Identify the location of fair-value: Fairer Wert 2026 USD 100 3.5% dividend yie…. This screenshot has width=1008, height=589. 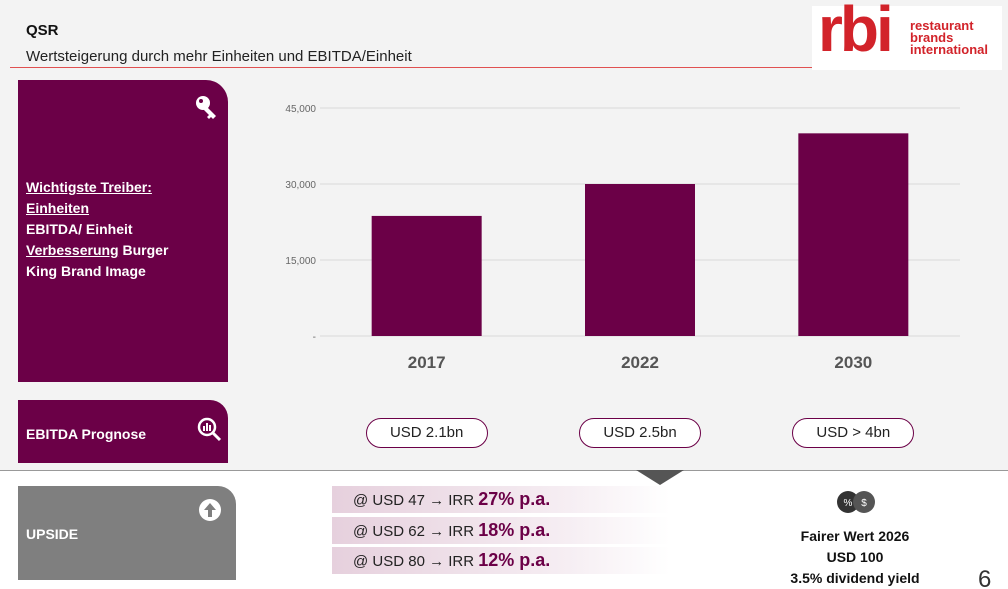
(855, 557).